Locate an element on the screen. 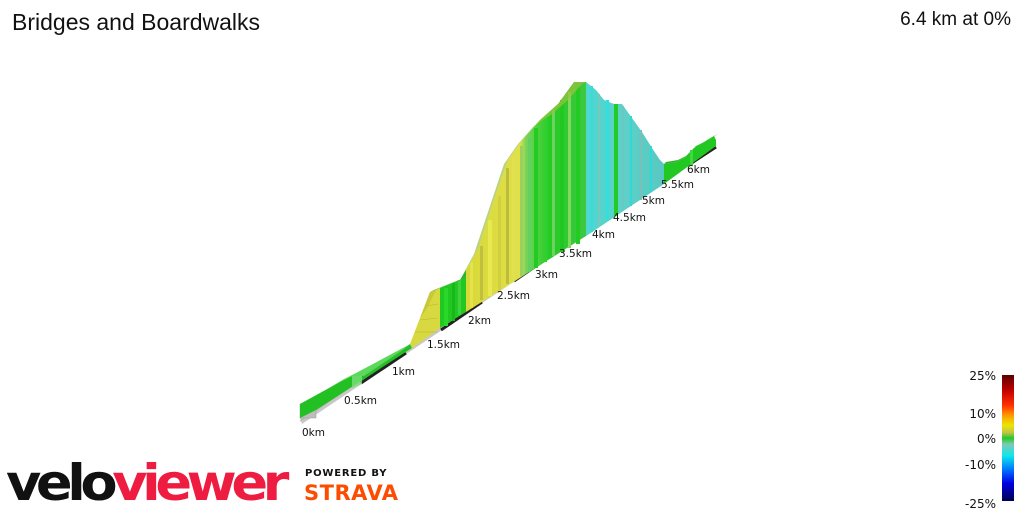  page-title: Bridges and Boardwalks is located at coordinates (136, 22).